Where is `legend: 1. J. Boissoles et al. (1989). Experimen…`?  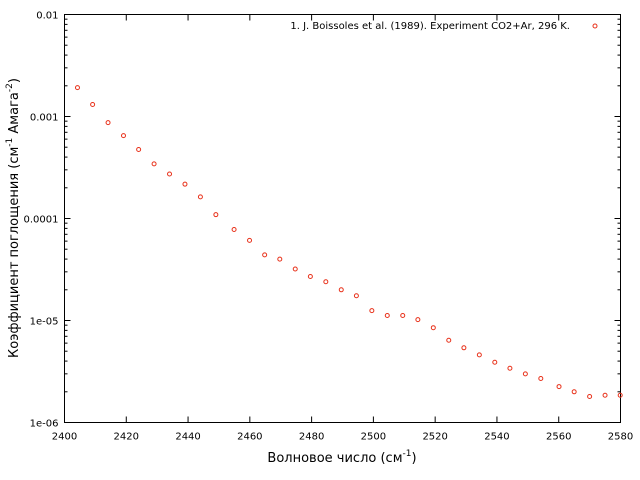
legend: 1. J. Boissoles et al. (1989). Experimen… is located at coordinates (444, 26).